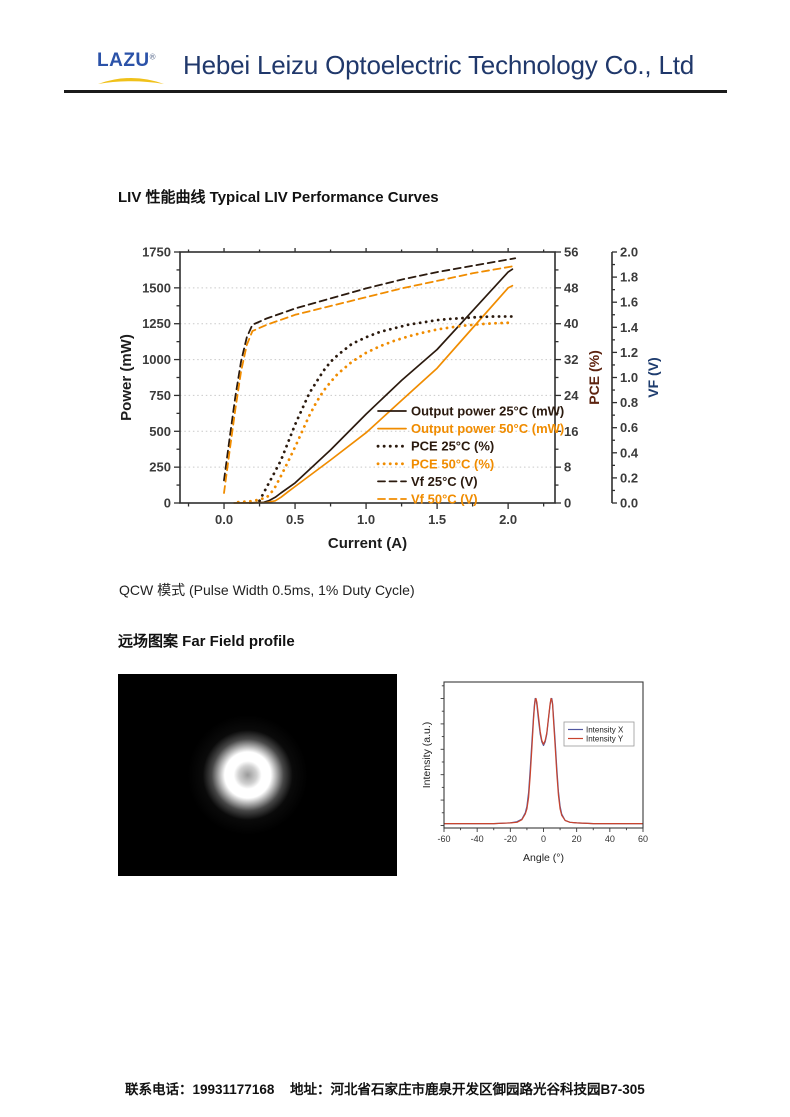 The image size is (790, 1117). I want to click on svg-text: Intensity (a.u.), so click(427, 755).